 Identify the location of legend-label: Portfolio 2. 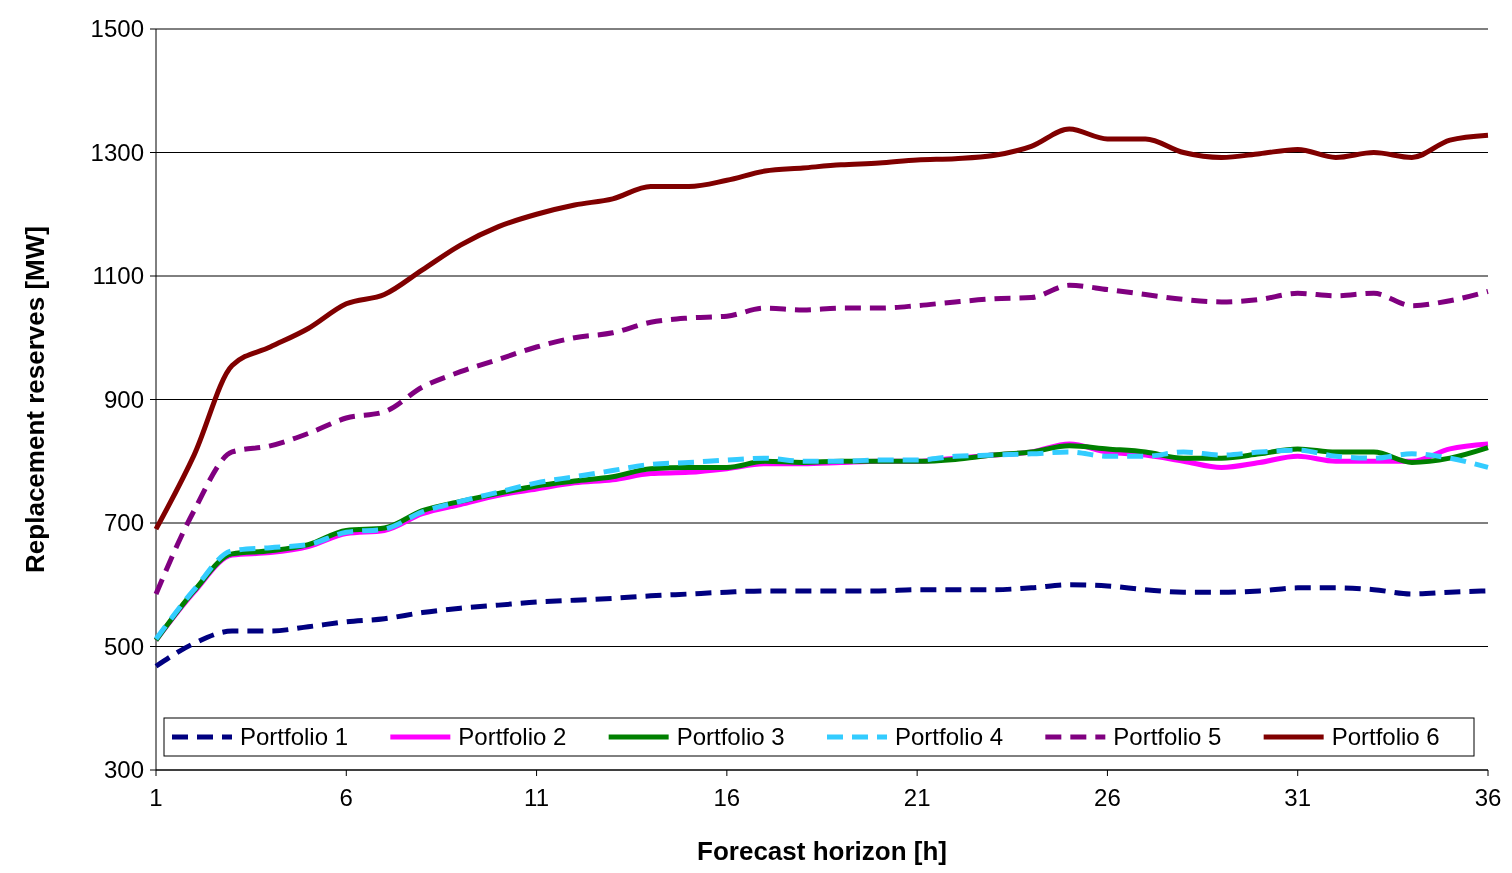
(512, 737).